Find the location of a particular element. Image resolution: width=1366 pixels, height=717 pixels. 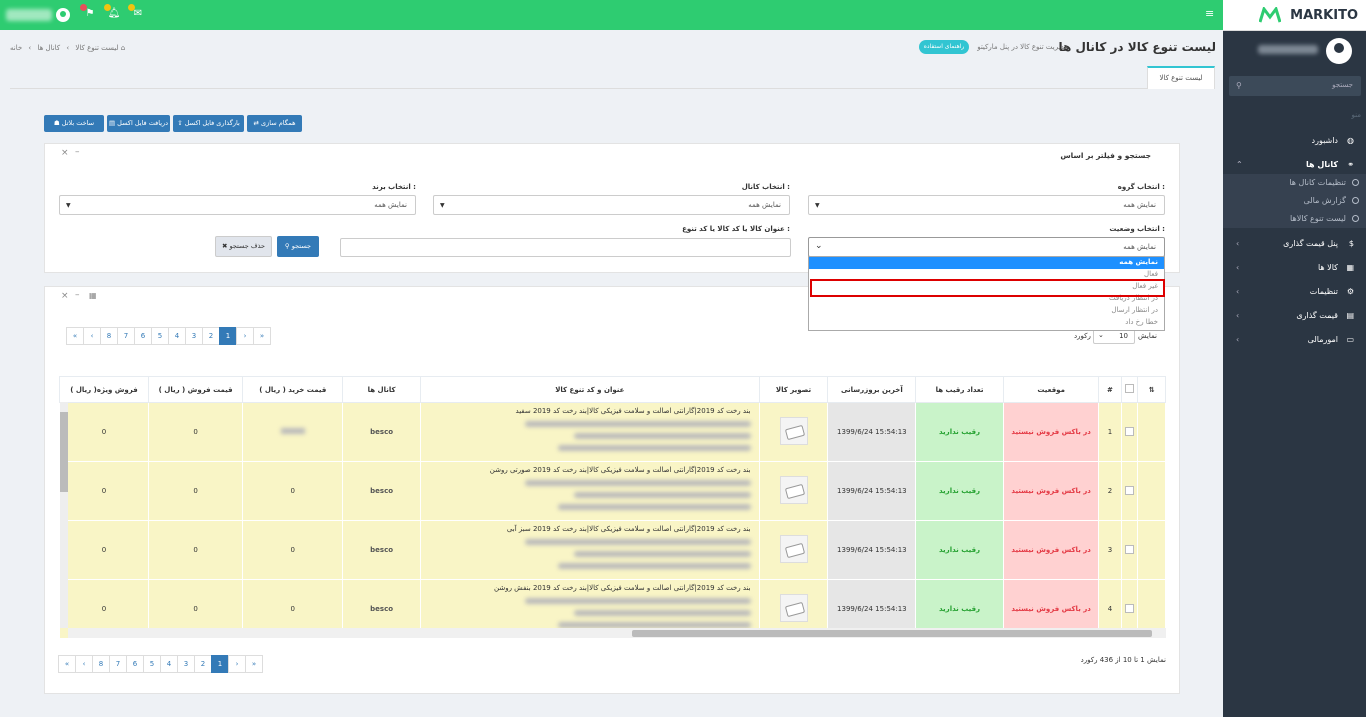

upload-excel-button: ⇪ بارگذاری فایل اکسل is located at coordinates (208, 123).